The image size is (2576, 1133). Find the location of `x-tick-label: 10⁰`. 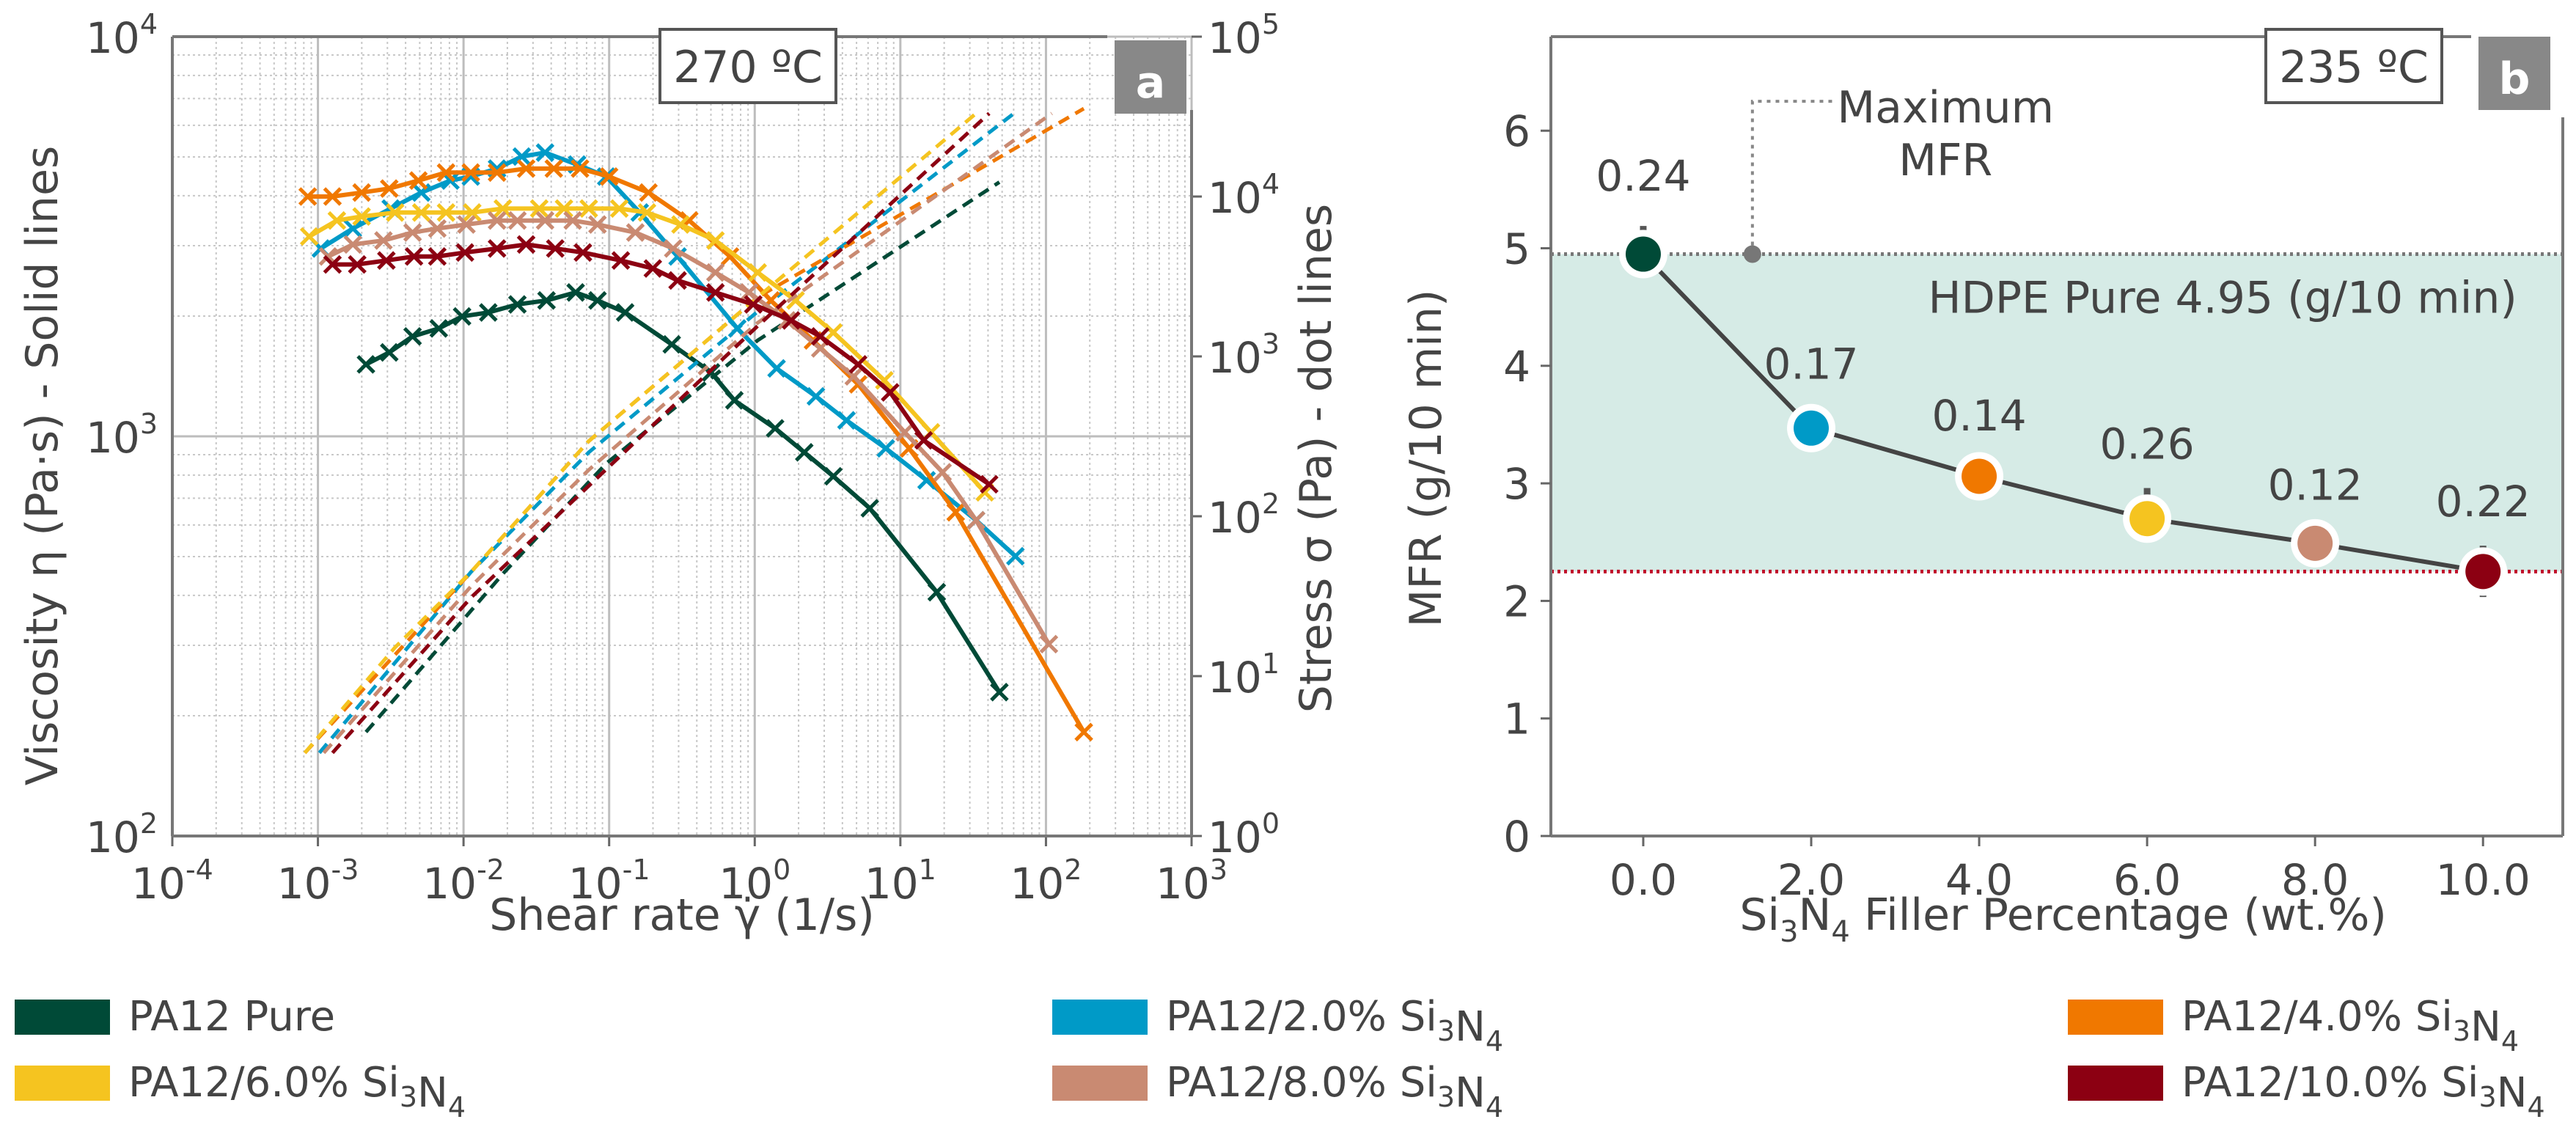

x-tick-label: 10⁰ is located at coordinates (754, 881).